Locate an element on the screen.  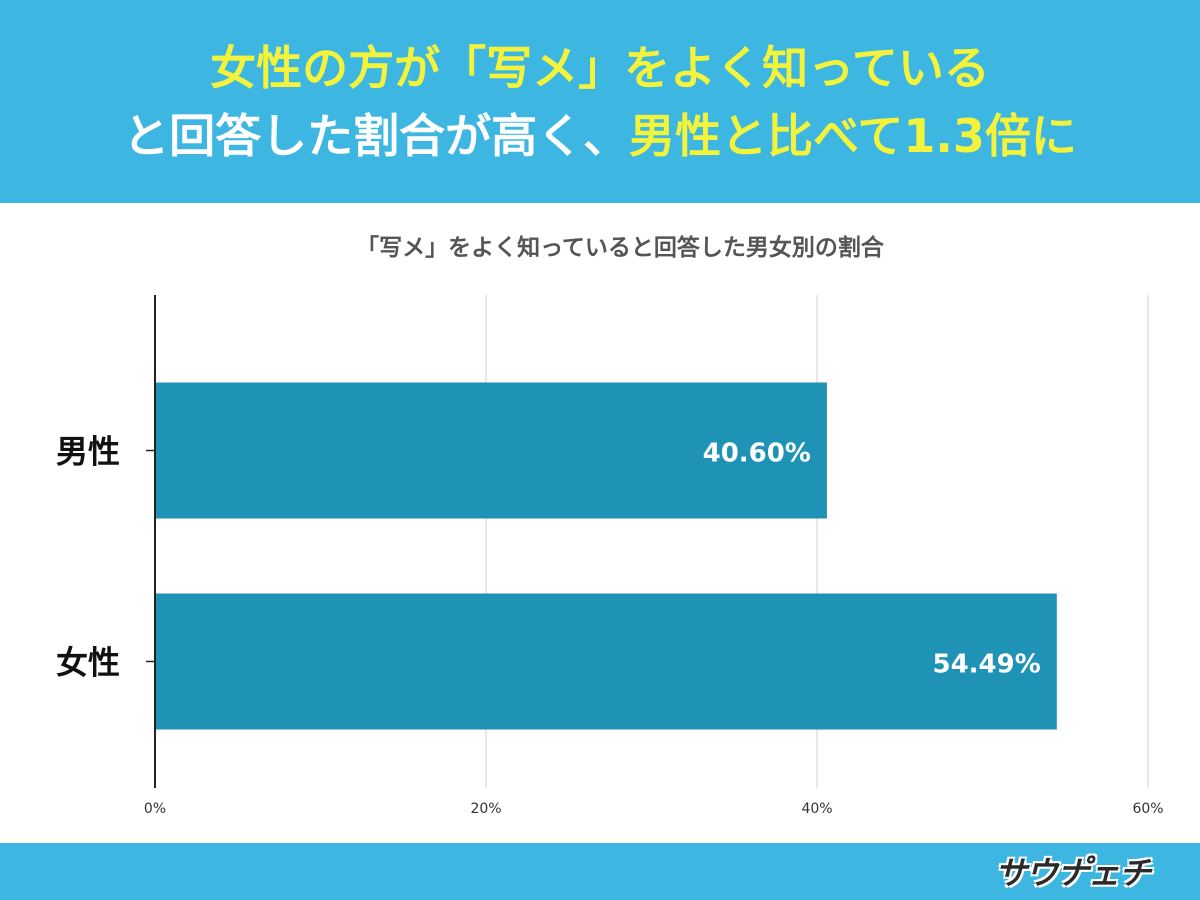
headline-line-1-text: 女性の方が「写メ」をよく知っている is located at coordinates (600, 68).